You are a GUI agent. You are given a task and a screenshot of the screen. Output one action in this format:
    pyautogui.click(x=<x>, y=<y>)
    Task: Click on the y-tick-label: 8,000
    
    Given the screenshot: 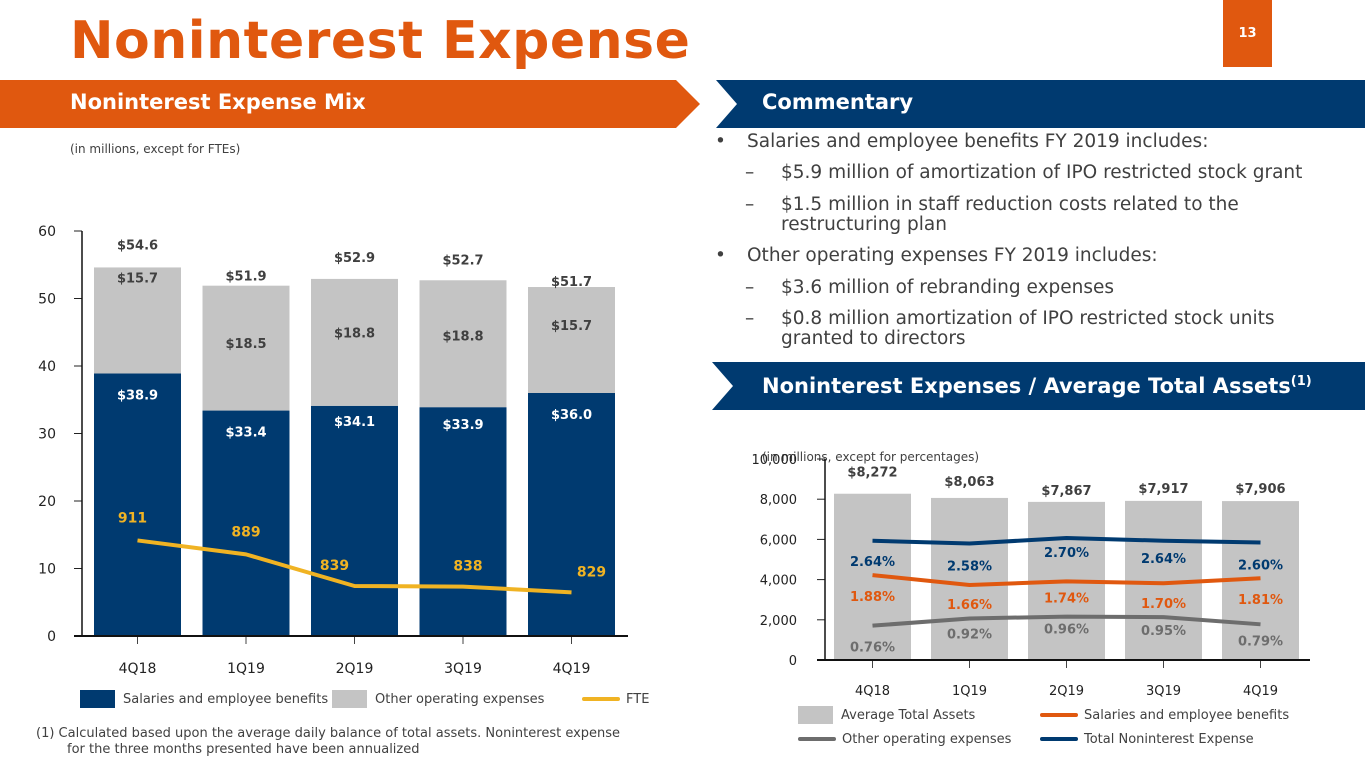 What is the action you would take?
    pyautogui.click(x=778, y=500)
    